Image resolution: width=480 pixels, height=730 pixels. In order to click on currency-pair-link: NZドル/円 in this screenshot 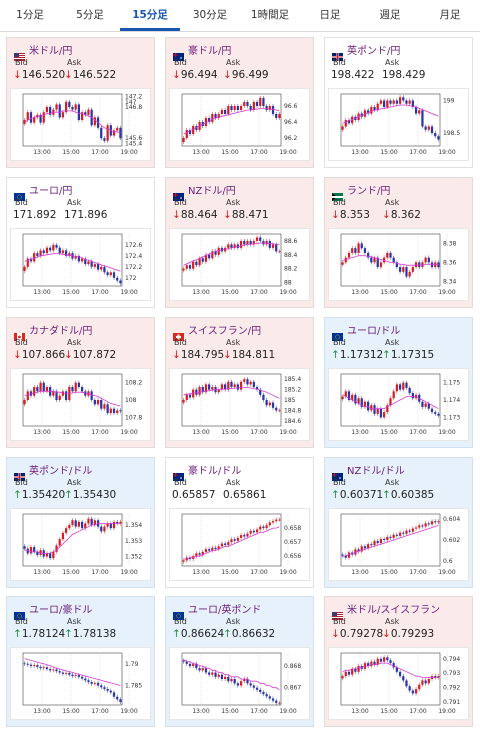, I will do `click(212, 191)`.